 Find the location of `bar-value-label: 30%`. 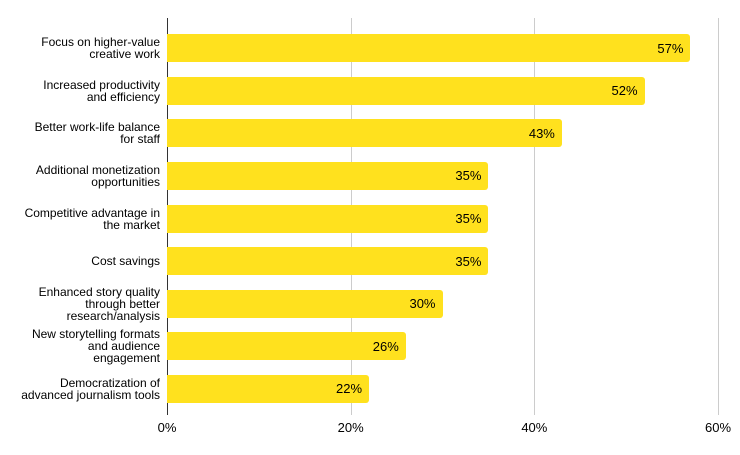

bar-value-label: 30% is located at coordinates (422, 304).